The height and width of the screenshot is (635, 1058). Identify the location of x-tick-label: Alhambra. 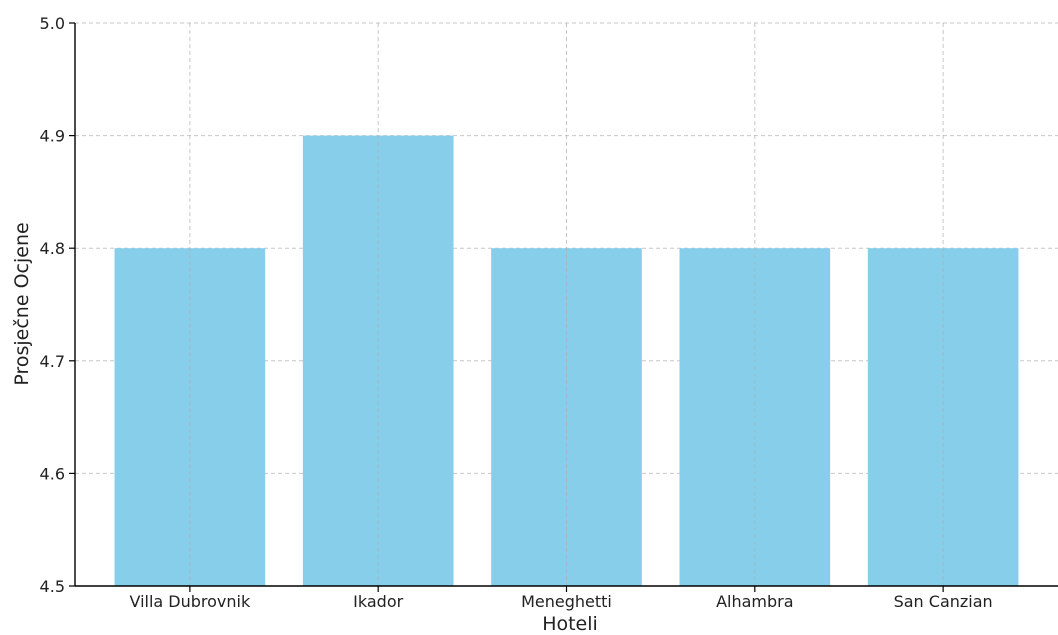
(754, 601).